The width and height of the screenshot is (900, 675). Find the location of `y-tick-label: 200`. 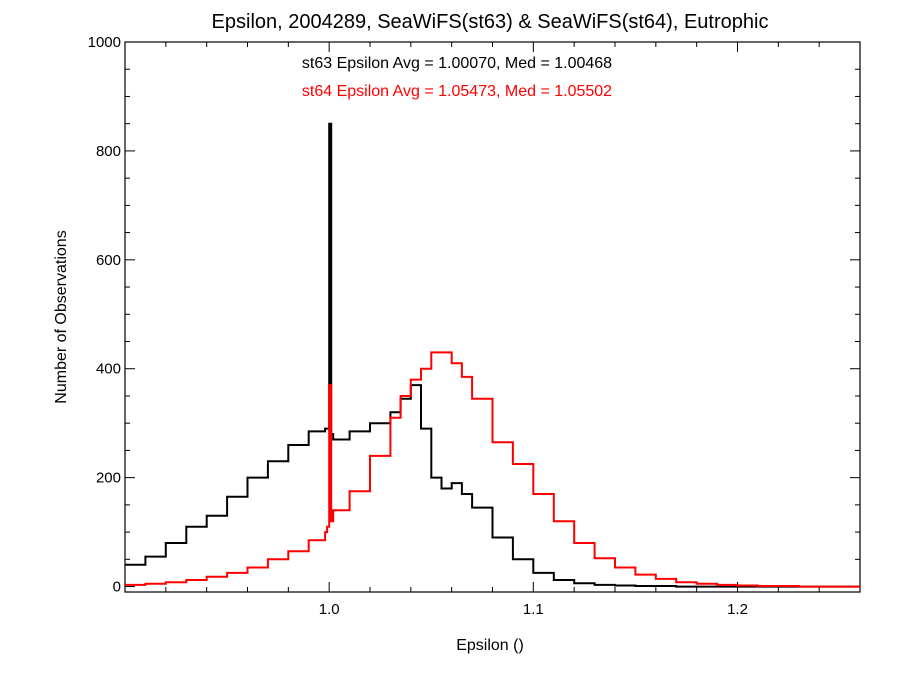

y-tick-label: 200 is located at coordinates (108, 478).